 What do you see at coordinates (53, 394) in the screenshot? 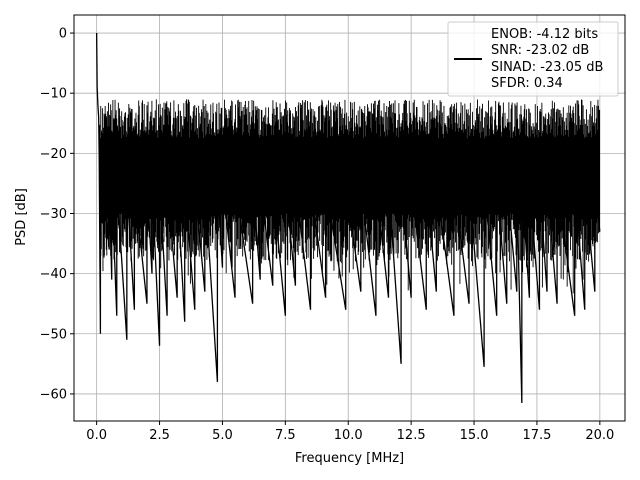
I see `y-tick-label: −60` at bounding box center [53, 394].